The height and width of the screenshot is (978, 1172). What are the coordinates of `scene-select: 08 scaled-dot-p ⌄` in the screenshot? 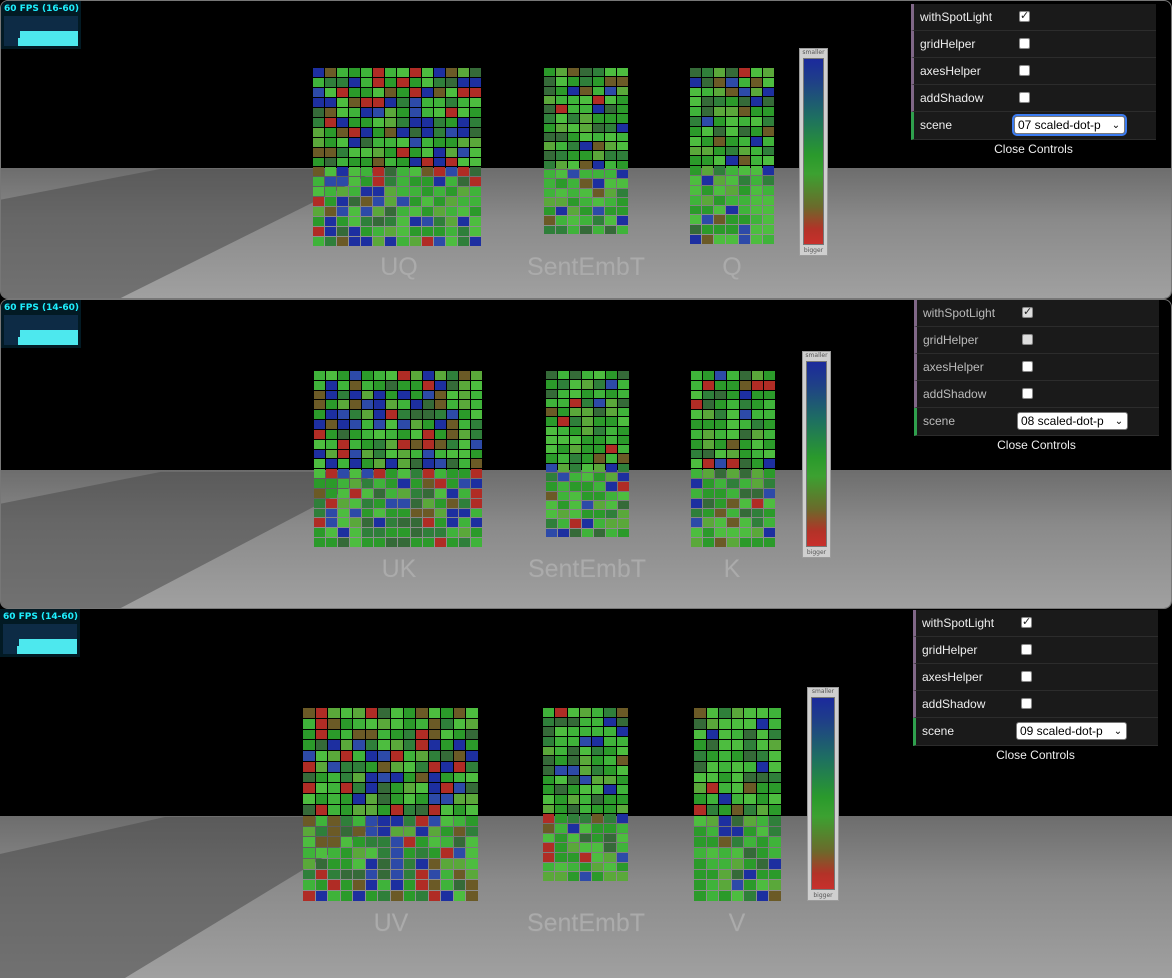 It's located at (1072, 421).